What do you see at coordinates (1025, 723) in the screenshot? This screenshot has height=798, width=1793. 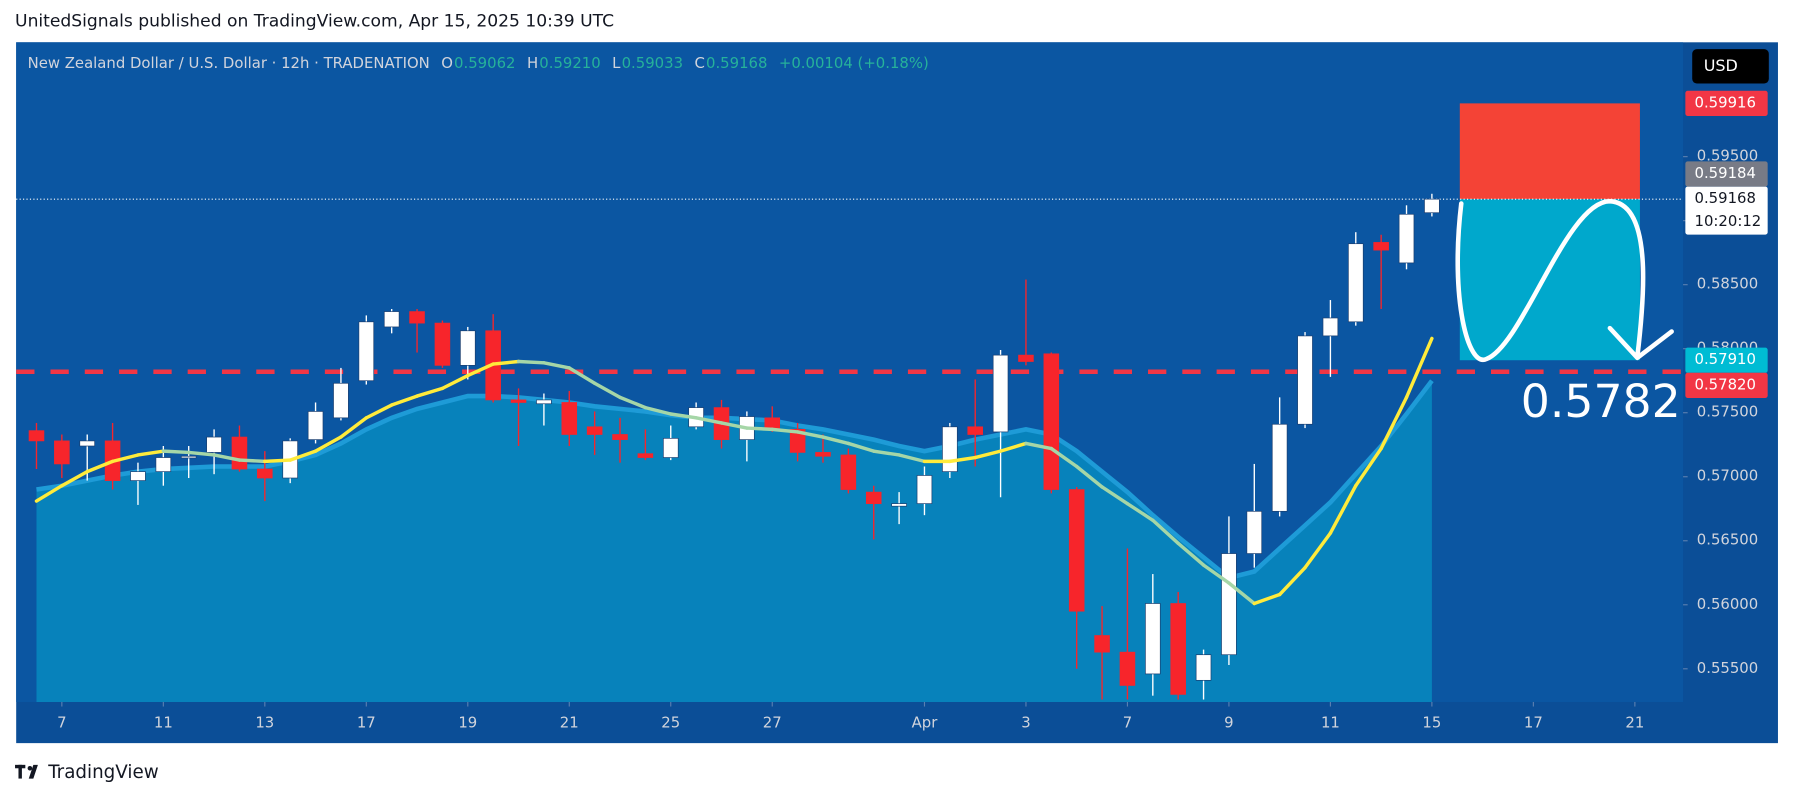 I see `x-tick-label: 3` at bounding box center [1025, 723].